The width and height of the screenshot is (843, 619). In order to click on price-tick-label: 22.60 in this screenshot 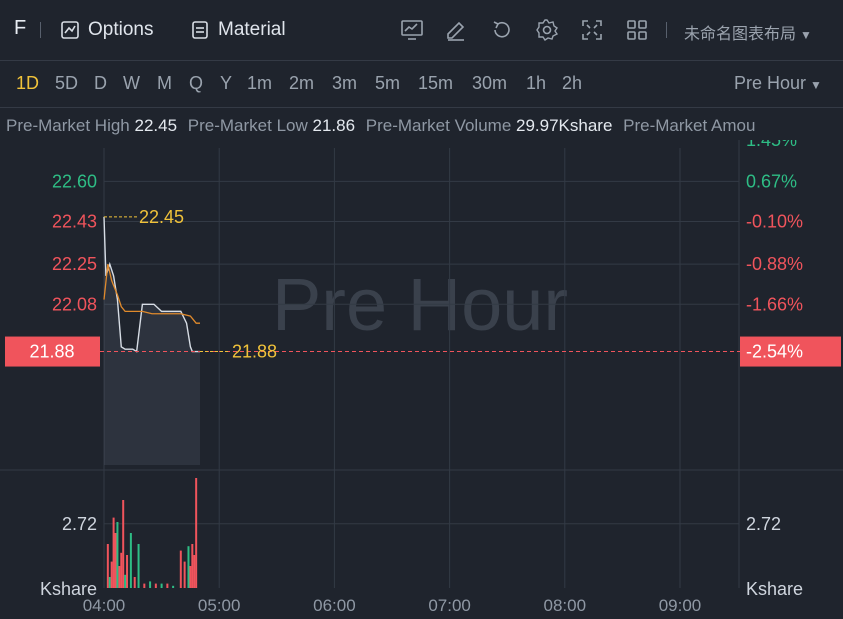, I will do `click(74, 181)`.